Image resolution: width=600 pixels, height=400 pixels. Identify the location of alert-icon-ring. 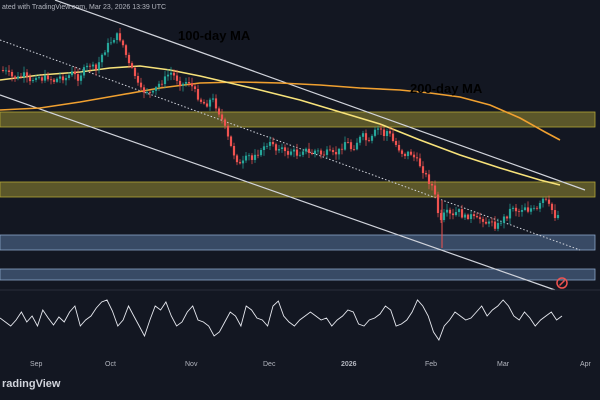
(562, 283).